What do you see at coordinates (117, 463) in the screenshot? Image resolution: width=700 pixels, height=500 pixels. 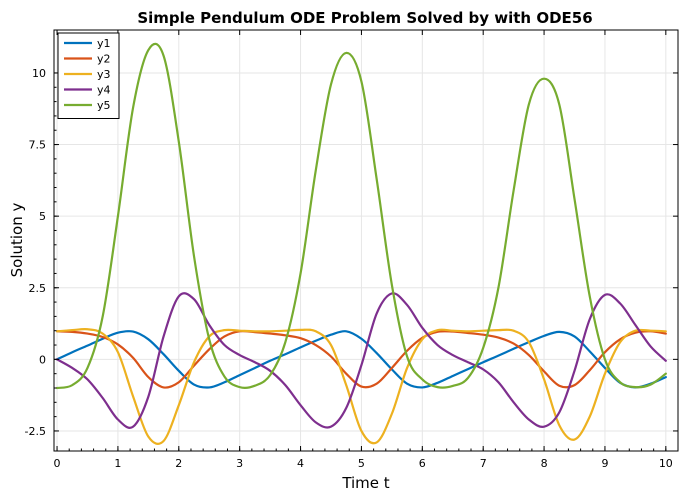 I see `x-tick-label: 1` at bounding box center [117, 463].